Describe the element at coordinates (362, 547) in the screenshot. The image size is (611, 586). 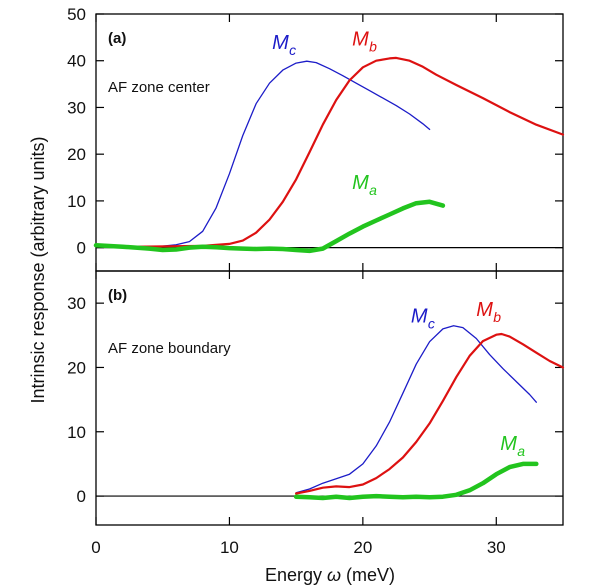
I see `xtick-label: 20` at that location.